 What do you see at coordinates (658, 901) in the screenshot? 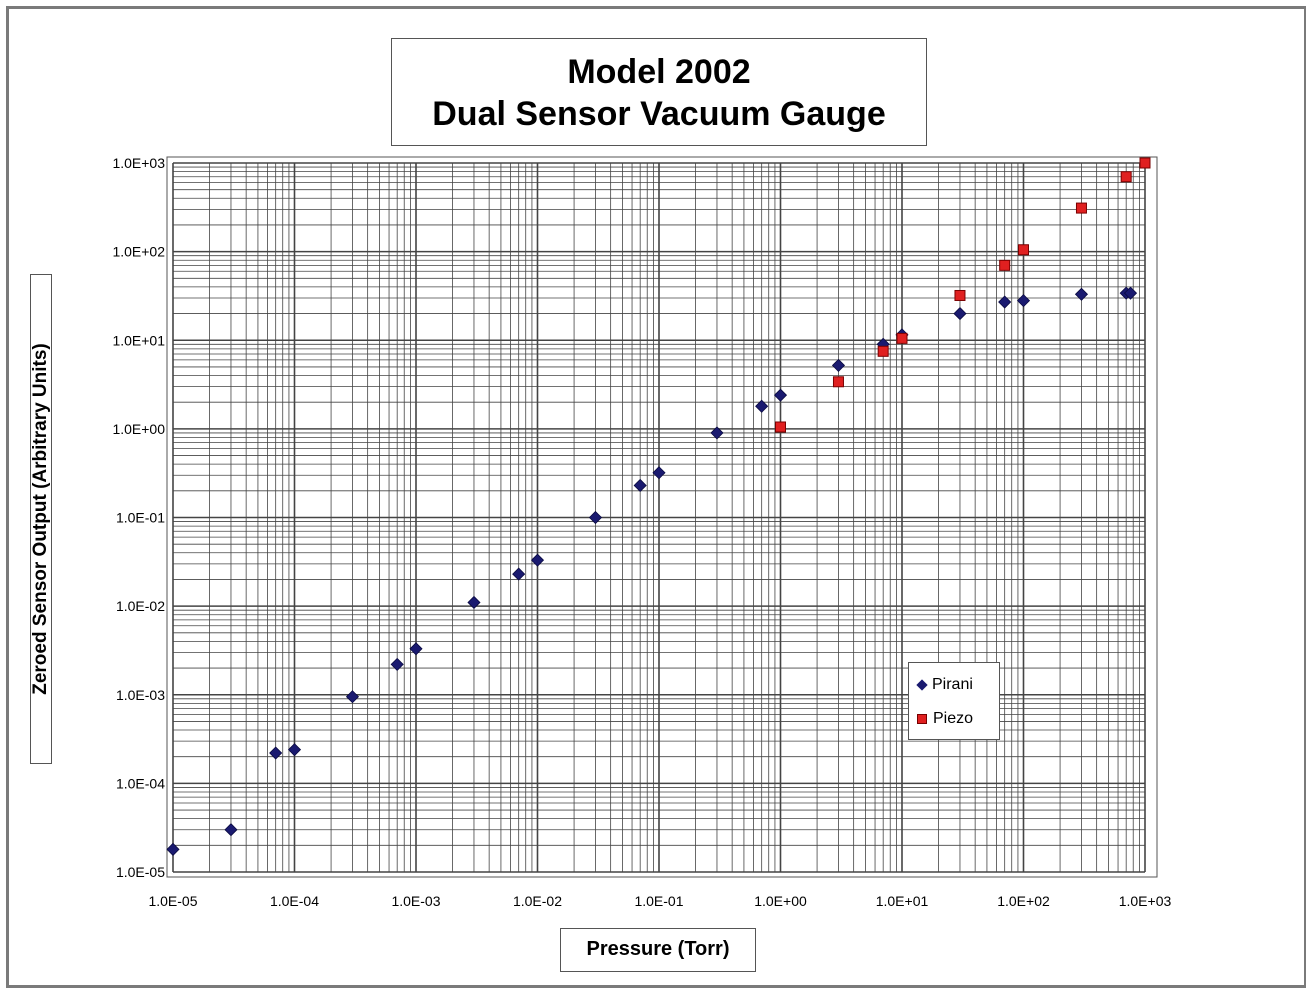
I see `x-tick-label: 1.0E-01` at bounding box center [658, 901].